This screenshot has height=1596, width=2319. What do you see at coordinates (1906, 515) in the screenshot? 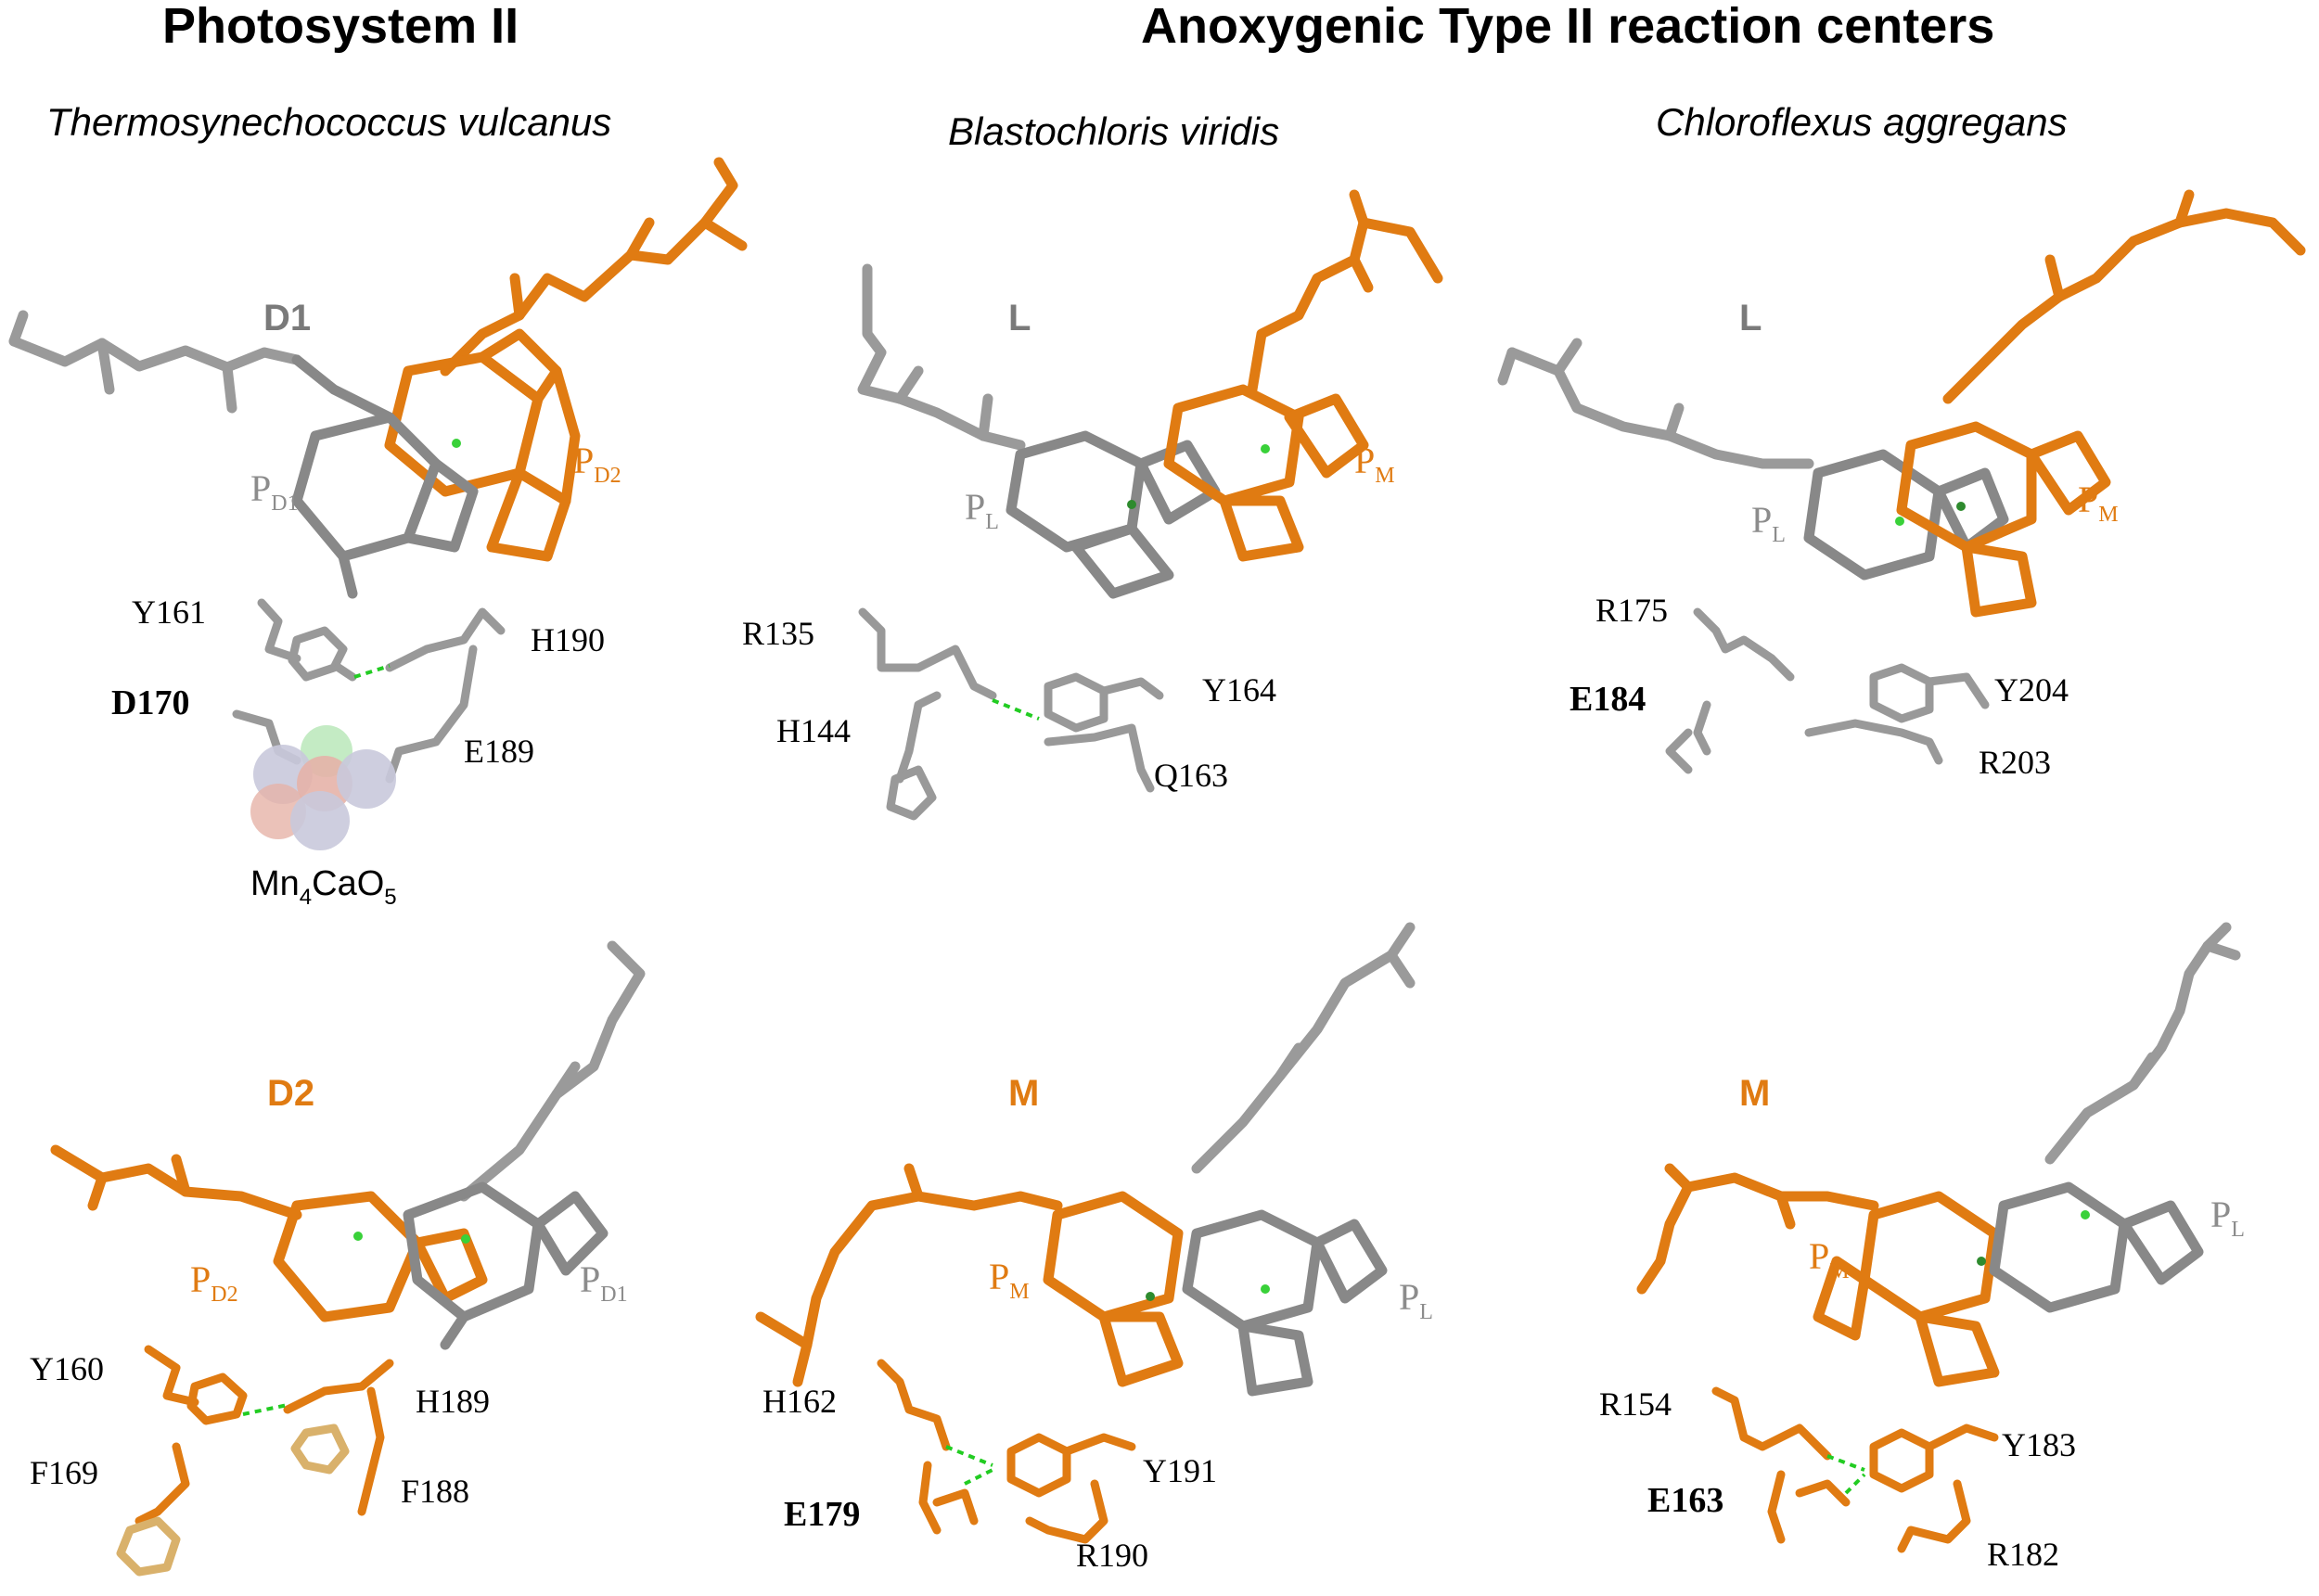
I see `bacteriochlorophyll-pl-ca` at bounding box center [1906, 515].